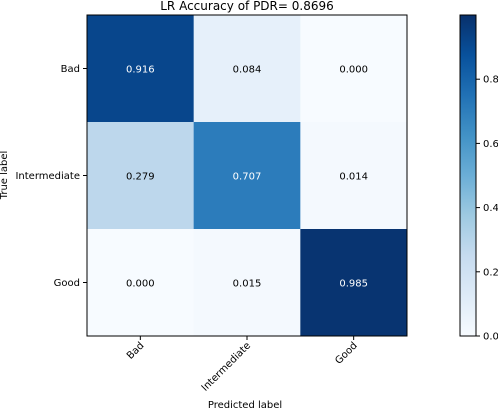 The width and height of the screenshot is (498, 410). Describe the element at coordinates (135, 350) in the screenshot. I see `x-tick-label: Bad` at that location.